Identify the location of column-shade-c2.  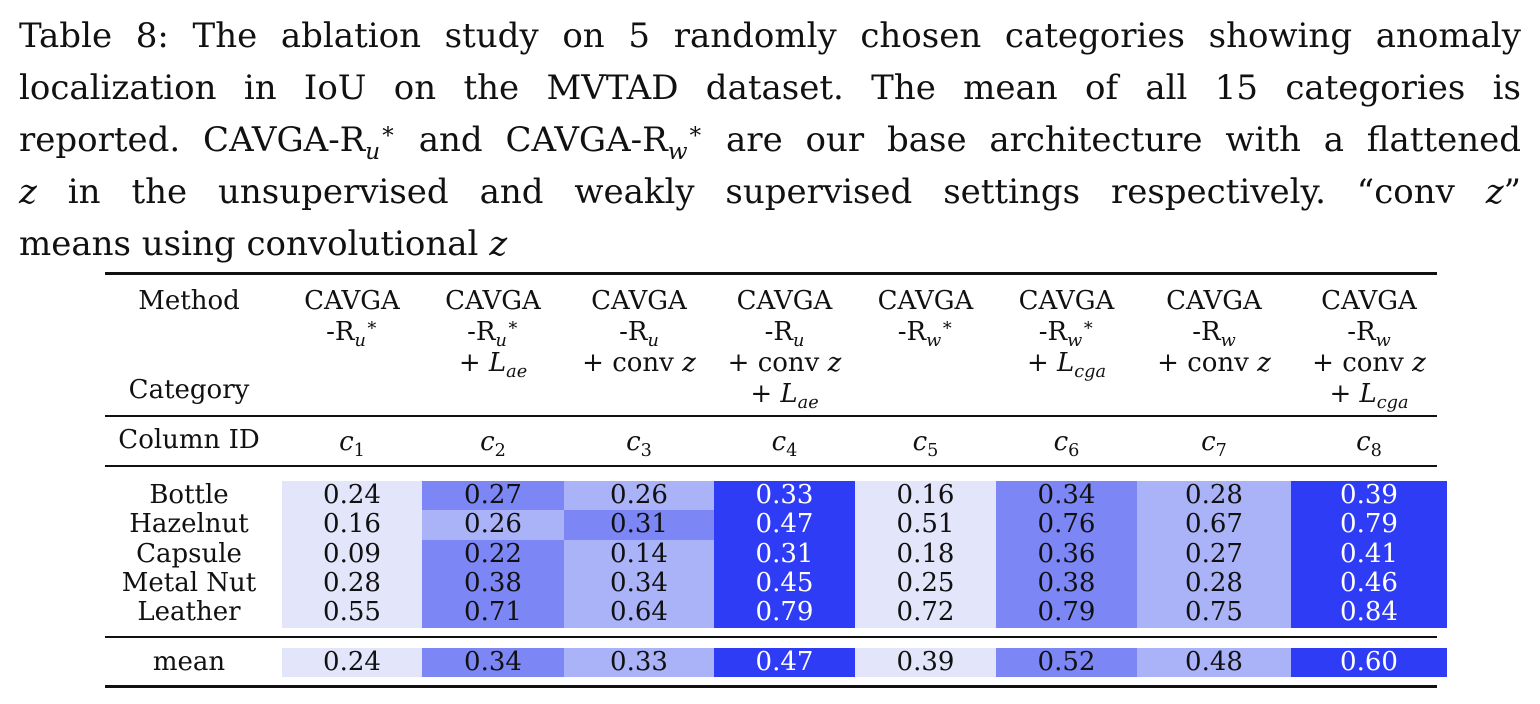
(493, 554).